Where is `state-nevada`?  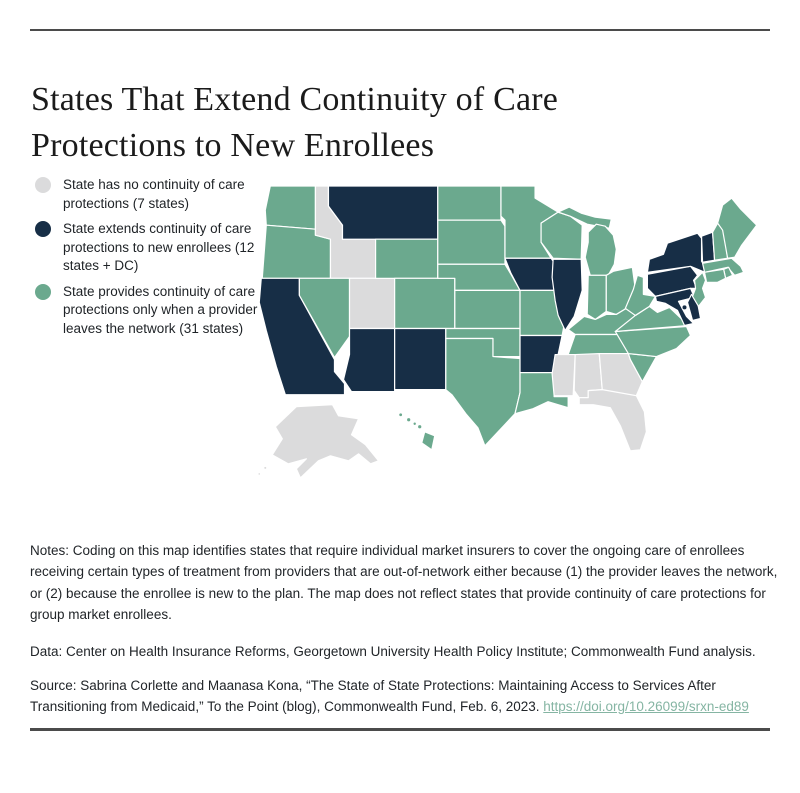
state-nevada is located at coordinates (324, 318).